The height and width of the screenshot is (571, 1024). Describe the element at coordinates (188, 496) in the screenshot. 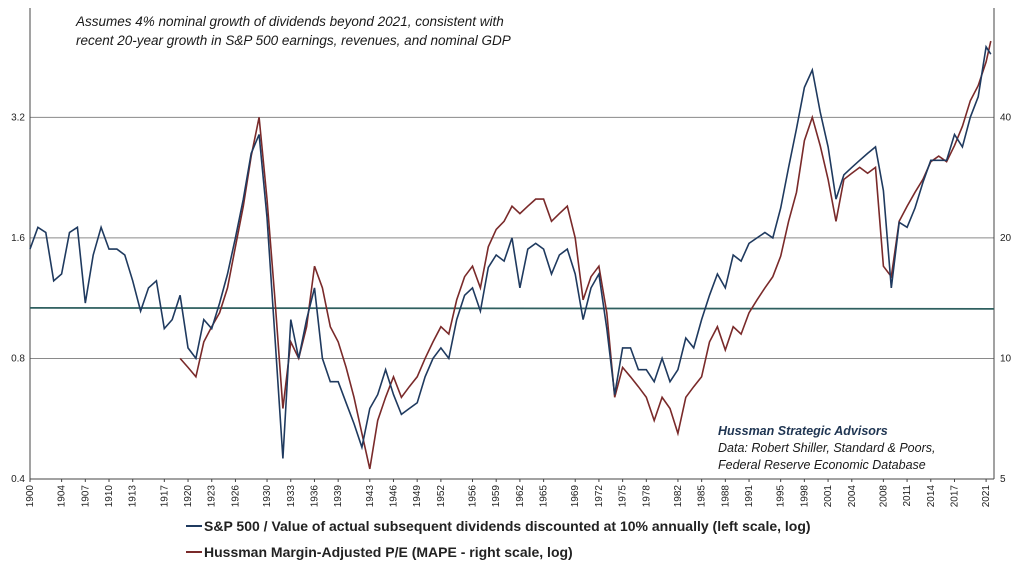

I see `x-tick-label: 1920` at that location.